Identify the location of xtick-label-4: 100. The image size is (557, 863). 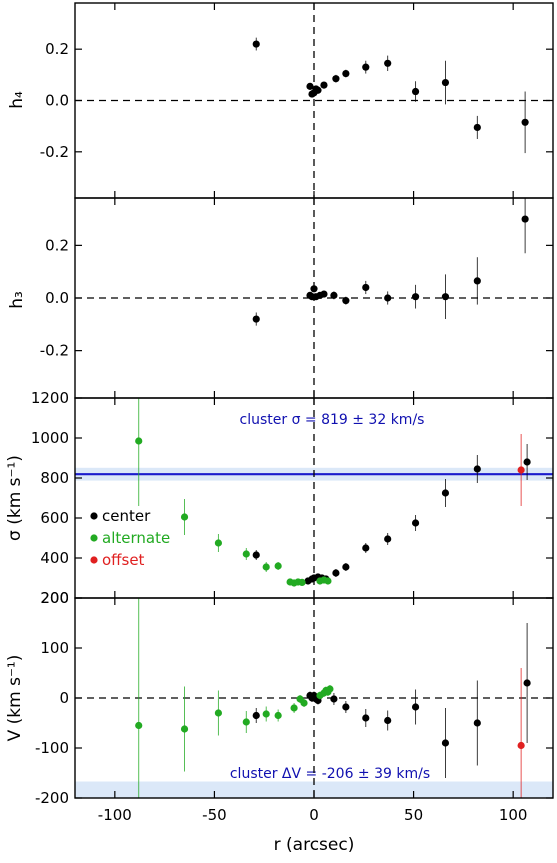
(513, 815).